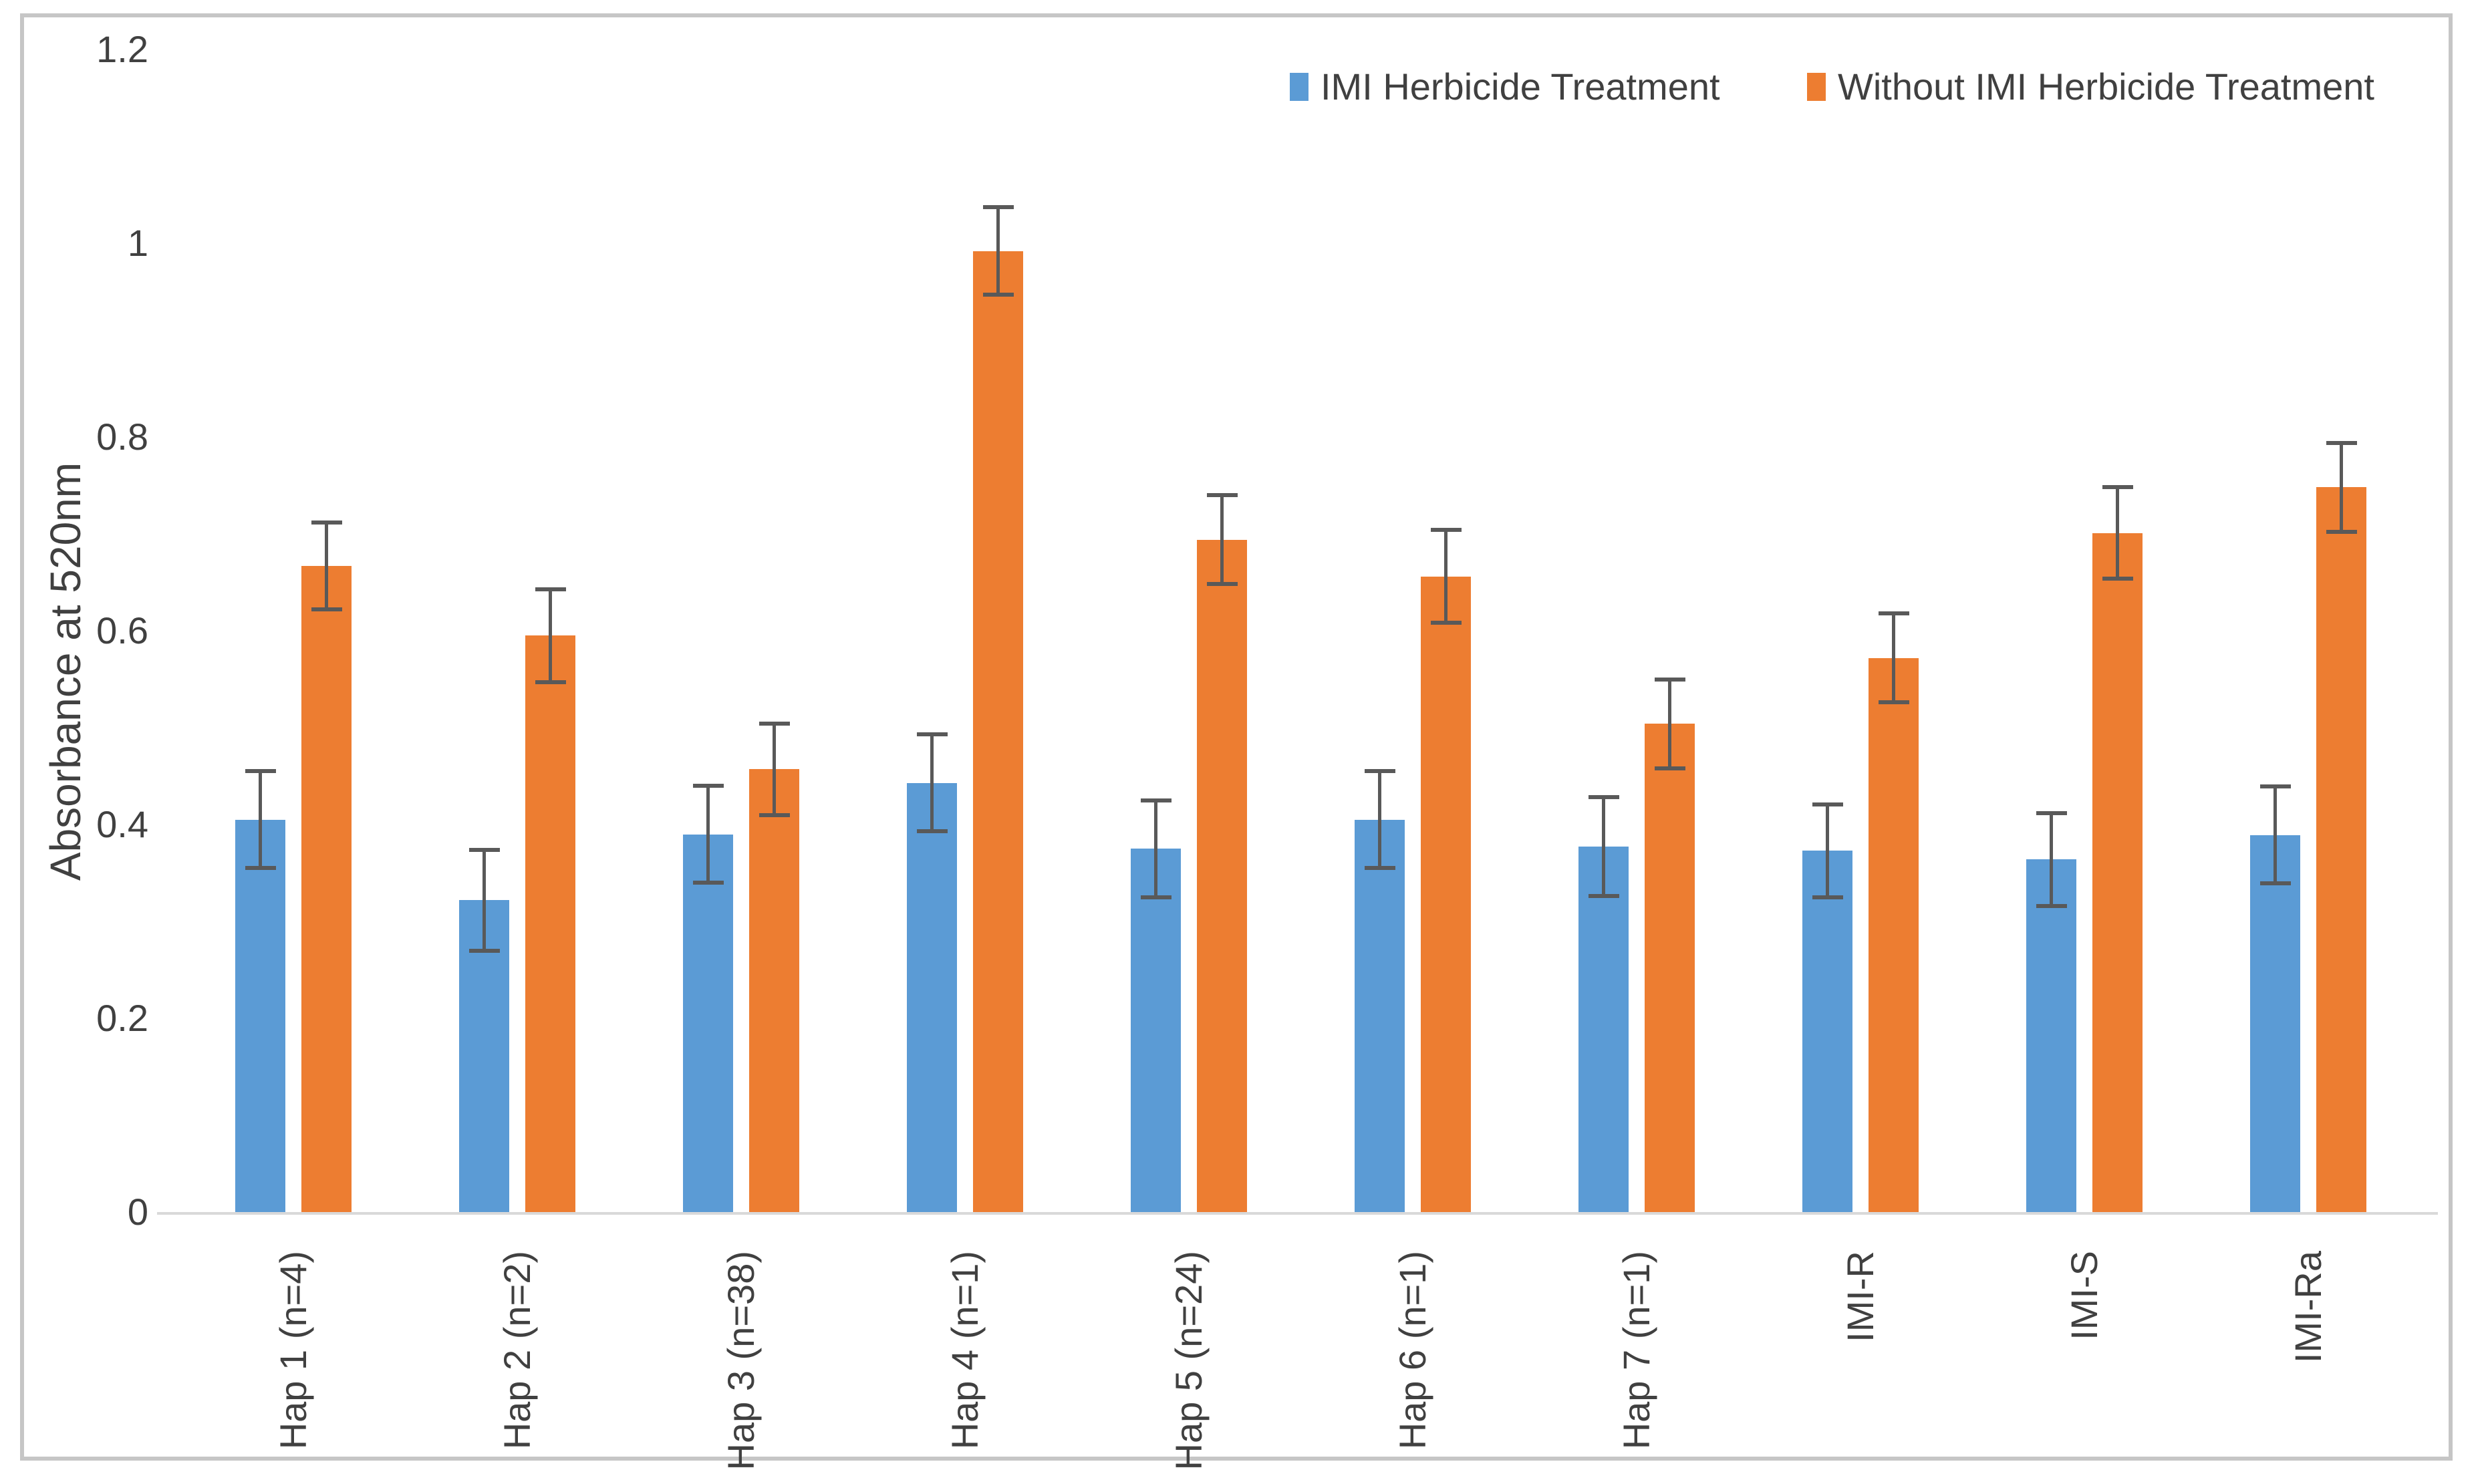 The height and width of the screenshot is (1484, 2482). What do you see at coordinates (137, 243) in the screenshot?
I see `y-tick-label: 1` at bounding box center [137, 243].